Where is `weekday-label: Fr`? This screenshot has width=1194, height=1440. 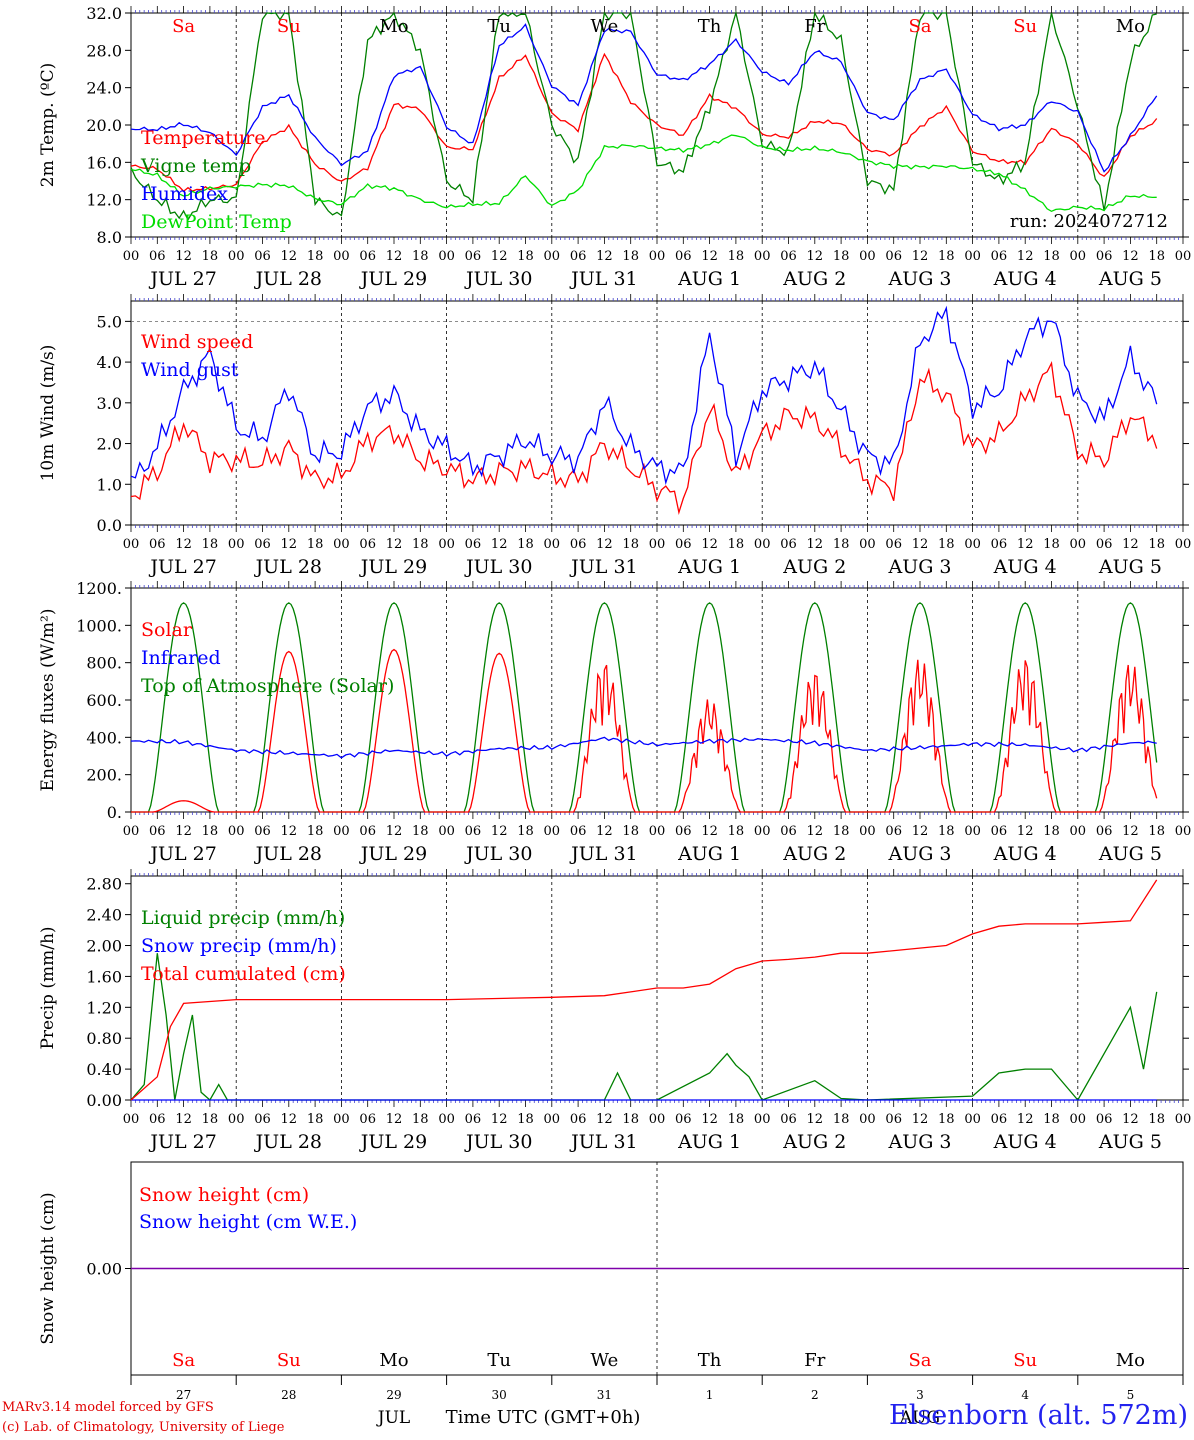 weekday-label: Fr is located at coordinates (814, 26).